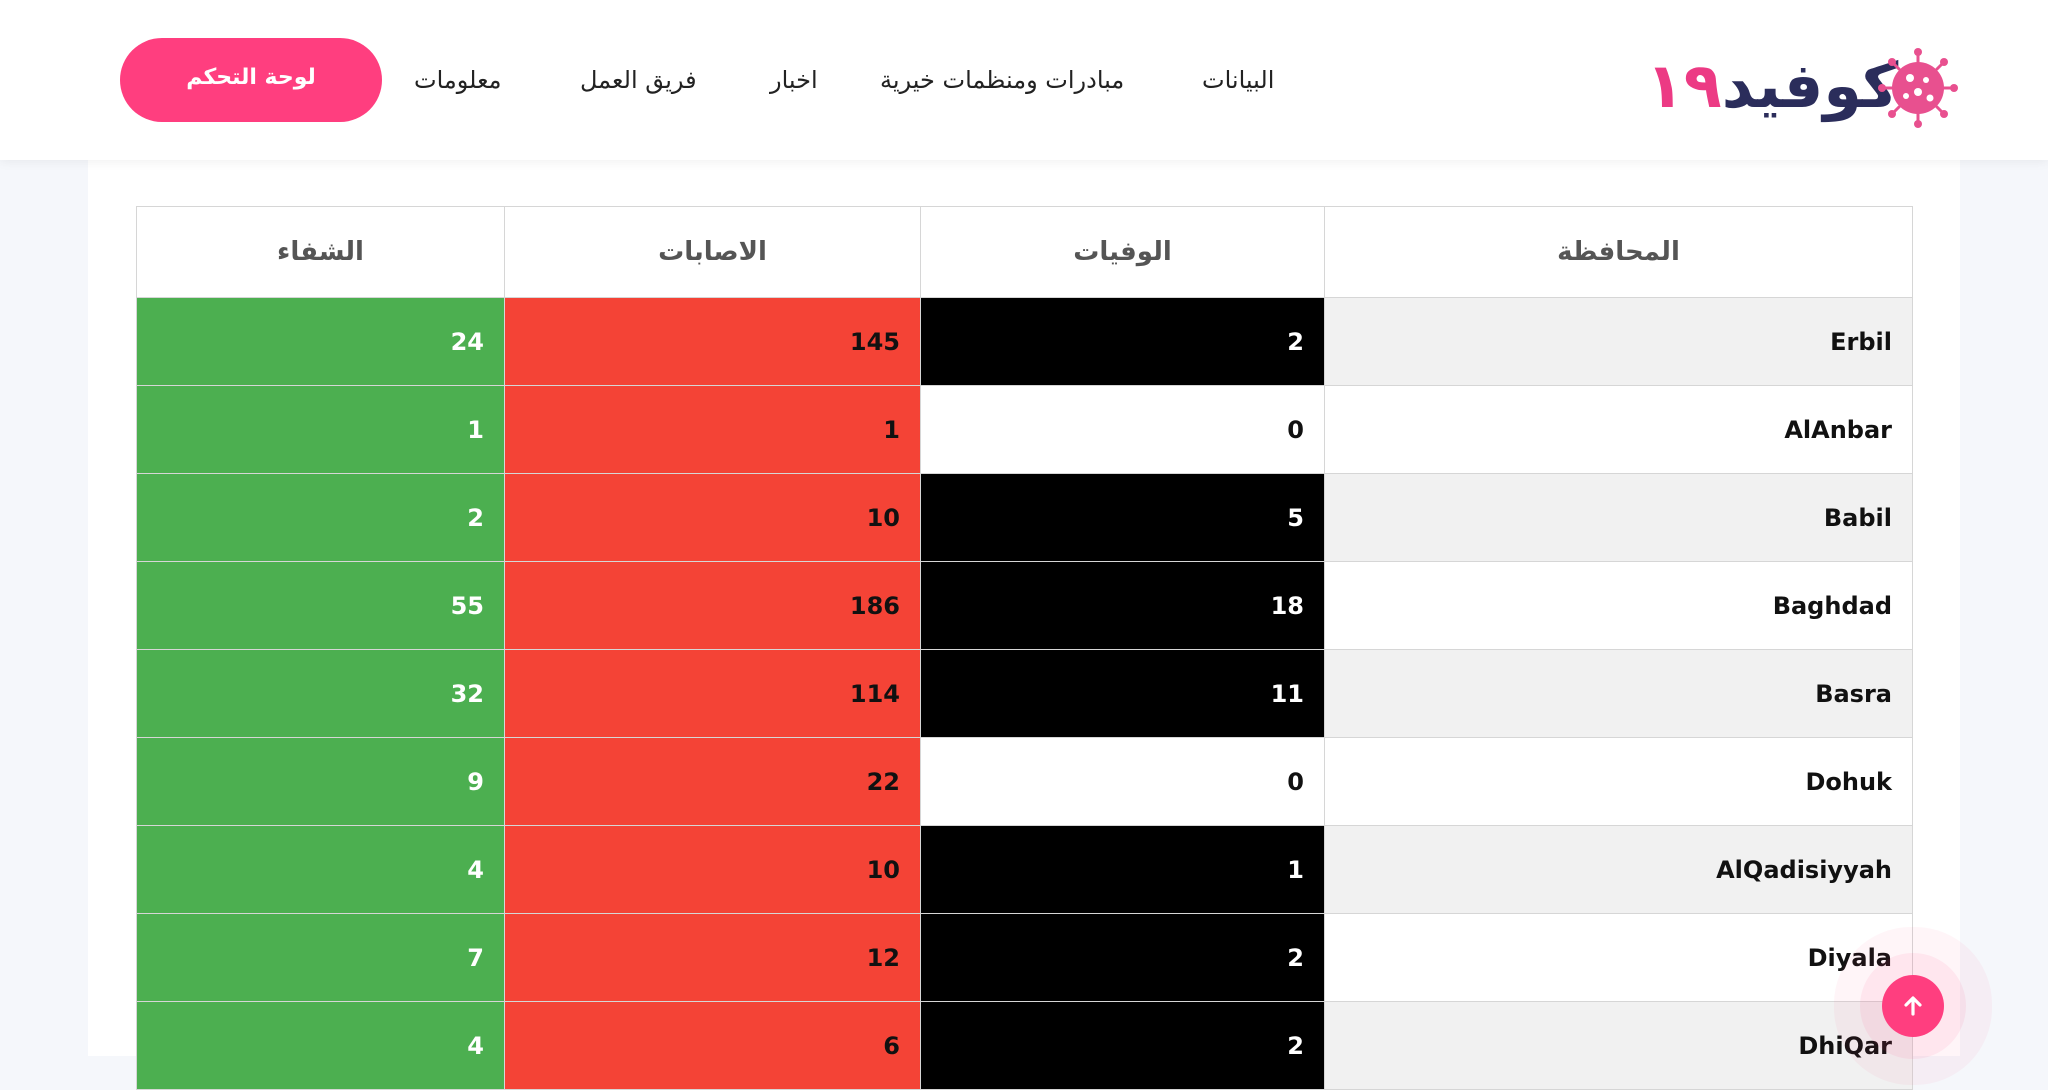  What do you see at coordinates (458, 80) in the screenshot?
I see `nav-info: معلومات` at bounding box center [458, 80].